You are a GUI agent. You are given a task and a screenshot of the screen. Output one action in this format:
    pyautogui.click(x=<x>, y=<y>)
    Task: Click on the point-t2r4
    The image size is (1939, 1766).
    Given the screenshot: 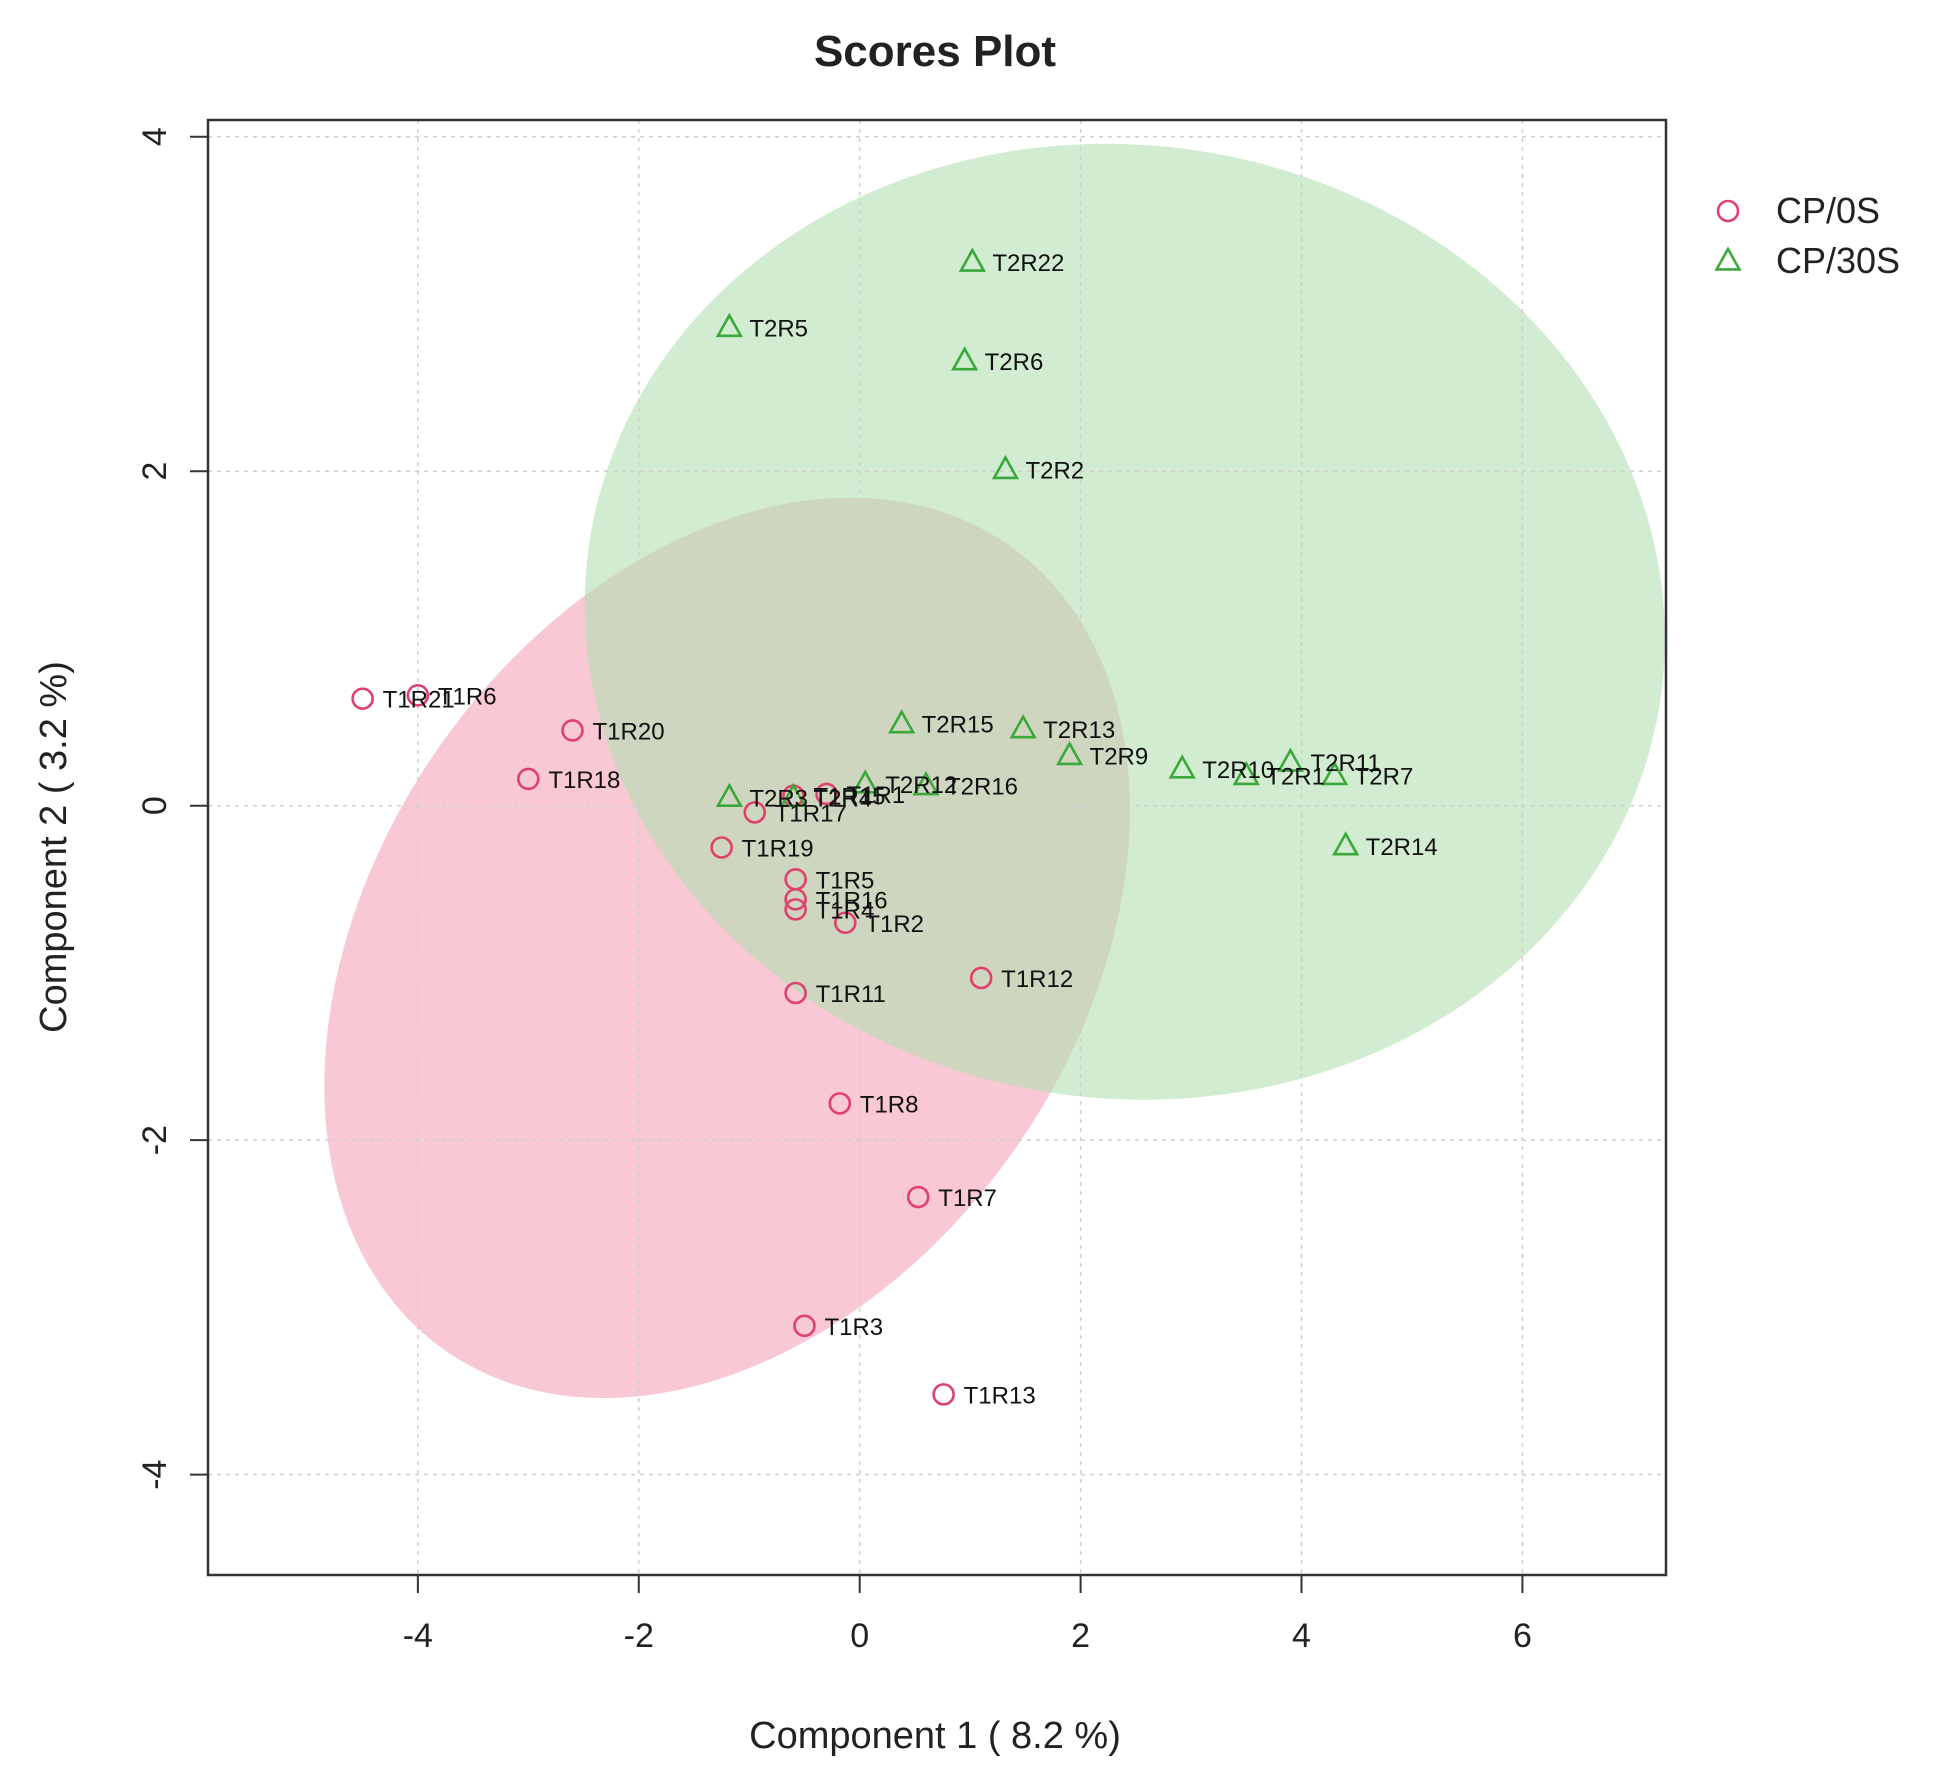 What is the action you would take?
    pyautogui.click(x=793, y=795)
    